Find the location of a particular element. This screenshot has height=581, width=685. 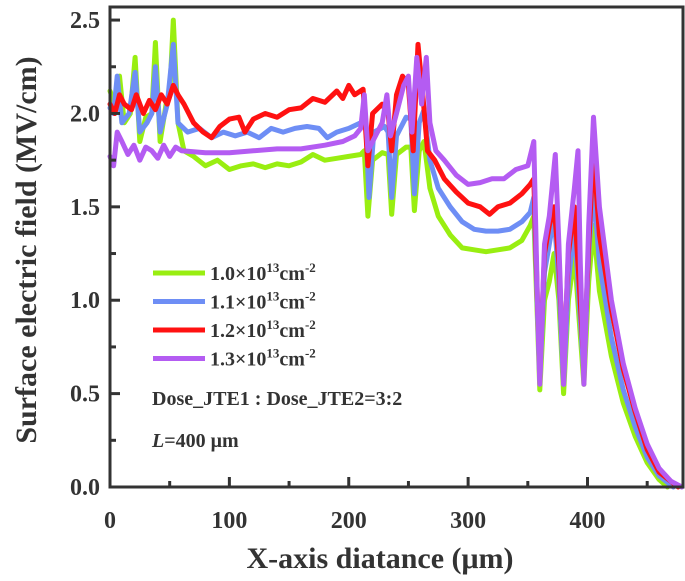

x-tick-label: 0 is located at coordinates (110, 521).